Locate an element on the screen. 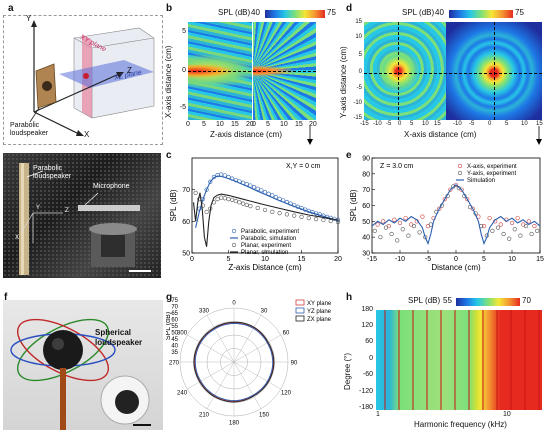 The height and width of the screenshot is (433, 550). radial-tick-label: 40 is located at coordinates (174, 347).